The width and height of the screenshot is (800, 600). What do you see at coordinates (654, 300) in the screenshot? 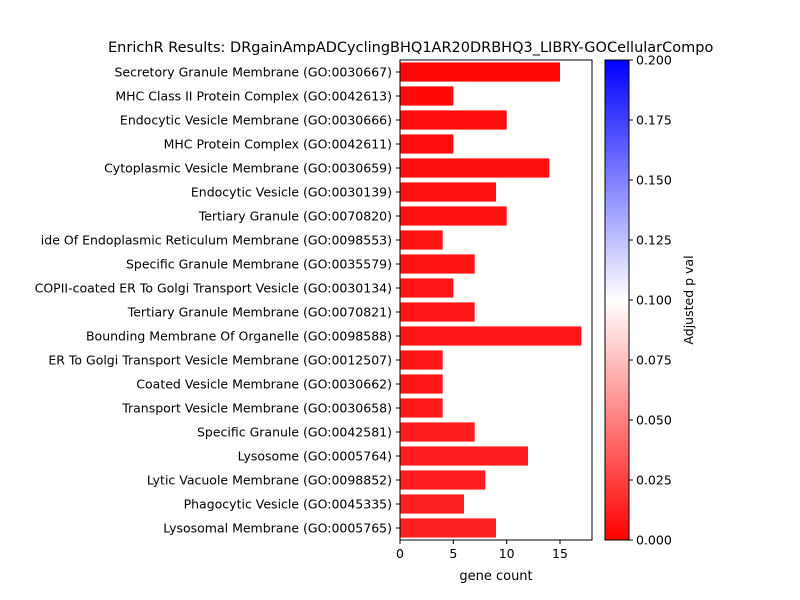
I see `colorbar-tick-label: 0.100` at bounding box center [654, 300].